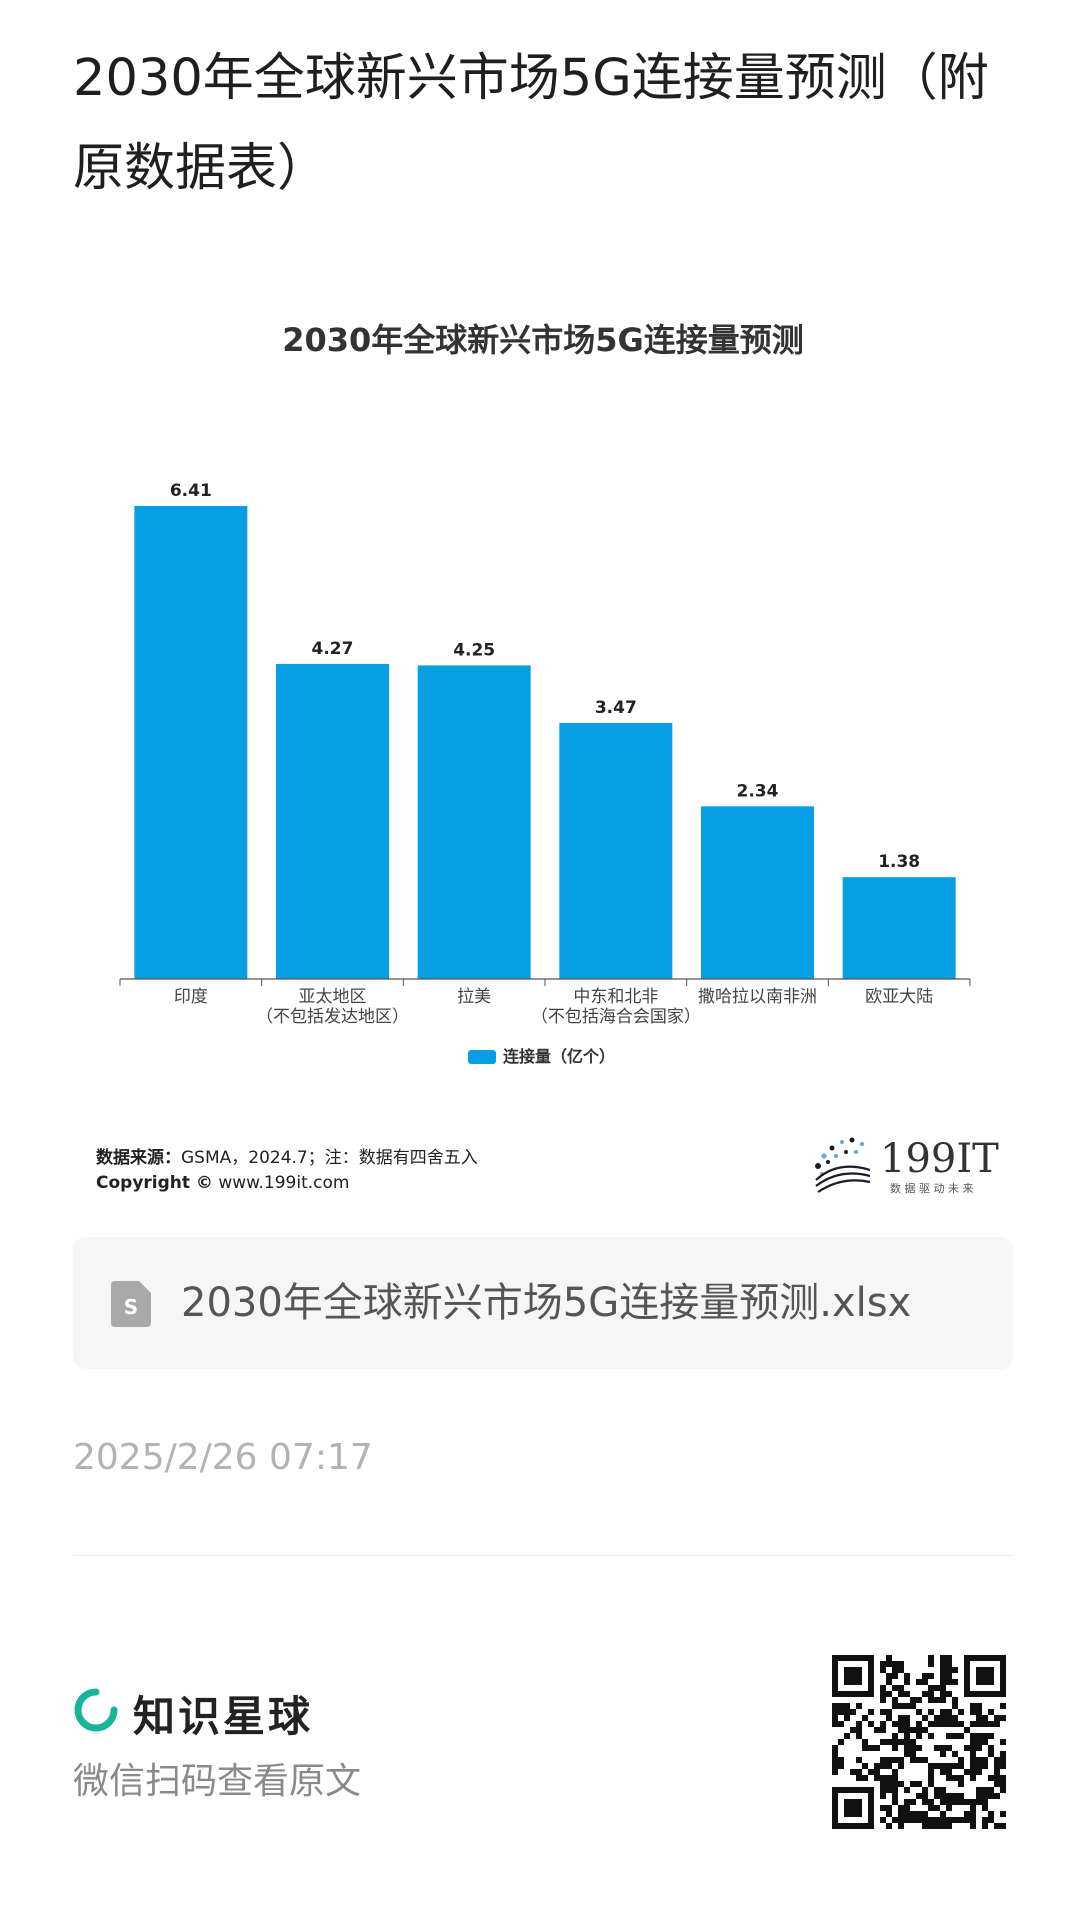 The image size is (1080, 1917). I want to click on logo-tagline: 数 据 驱 动 未 来, so click(931, 1188).